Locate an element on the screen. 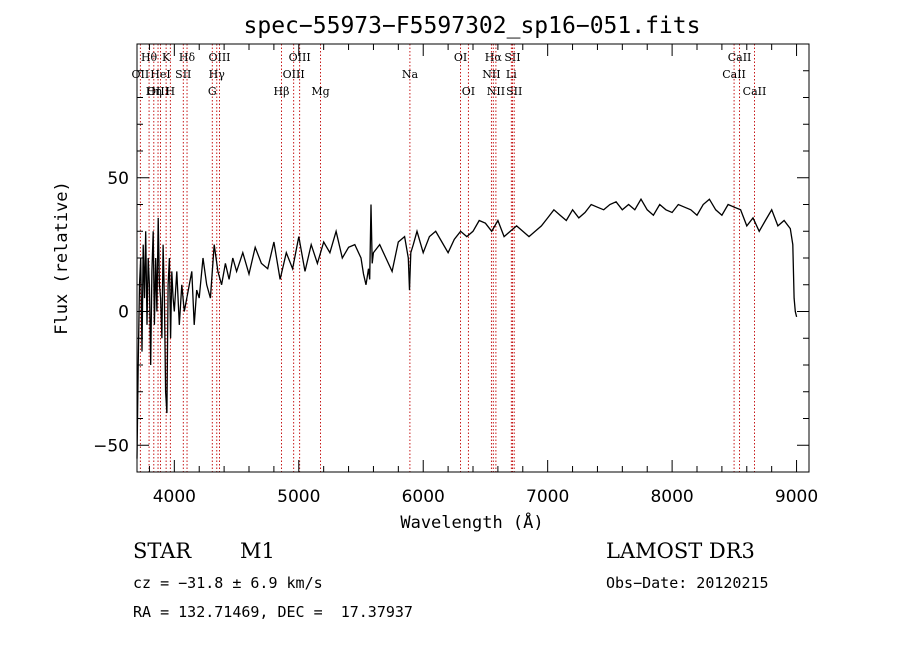  spectral-line-label: Hβ is located at coordinates (282, 91).